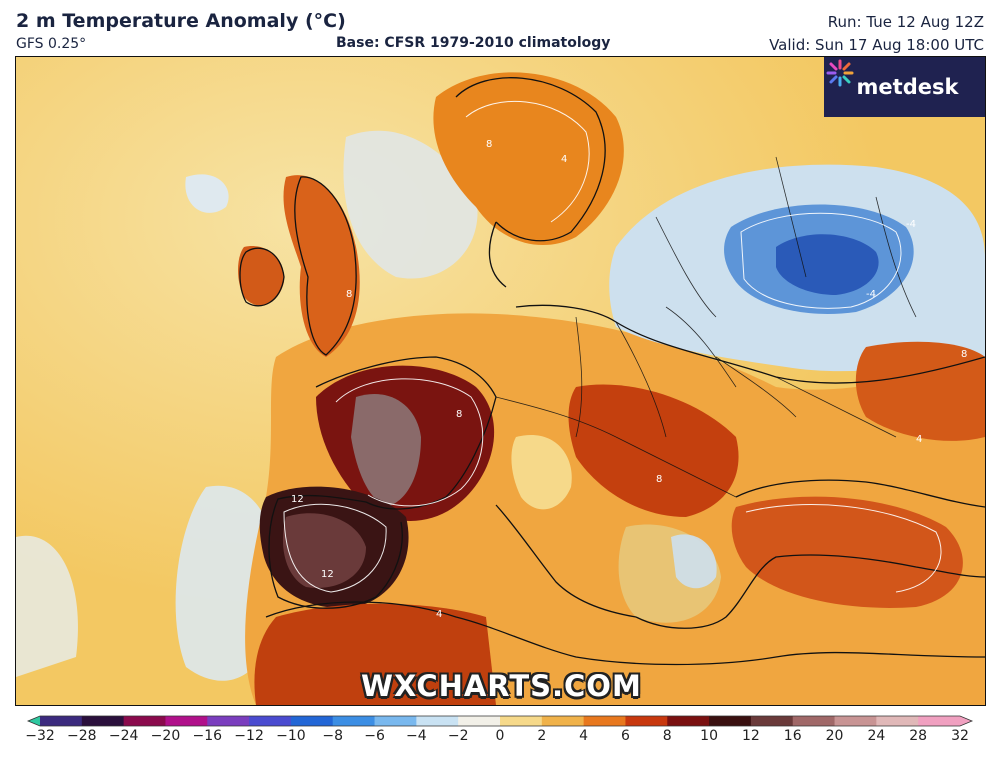 The width and height of the screenshot is (1000, 766). I want to click on north-sea-cool-patch, so click(410, 204).